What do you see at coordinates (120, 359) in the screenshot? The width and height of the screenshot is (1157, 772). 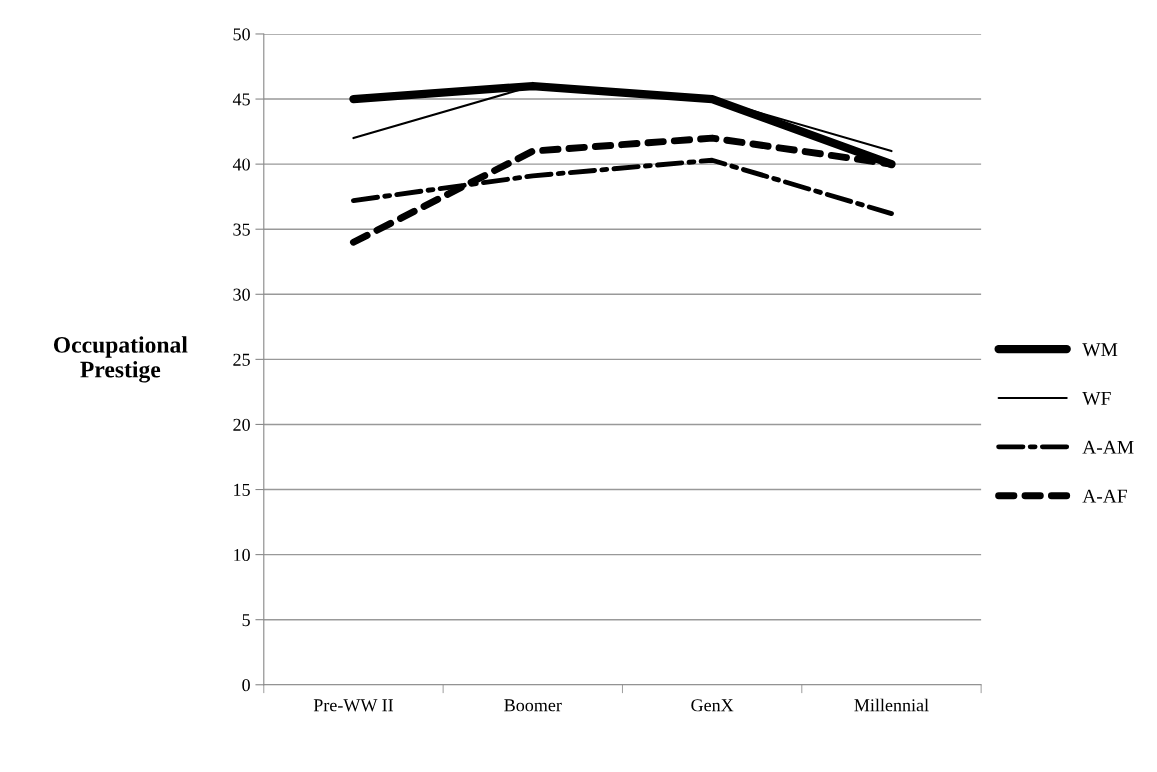 I see `y-axis-title: Occupational Prestige` at bounding box center [120, 359].